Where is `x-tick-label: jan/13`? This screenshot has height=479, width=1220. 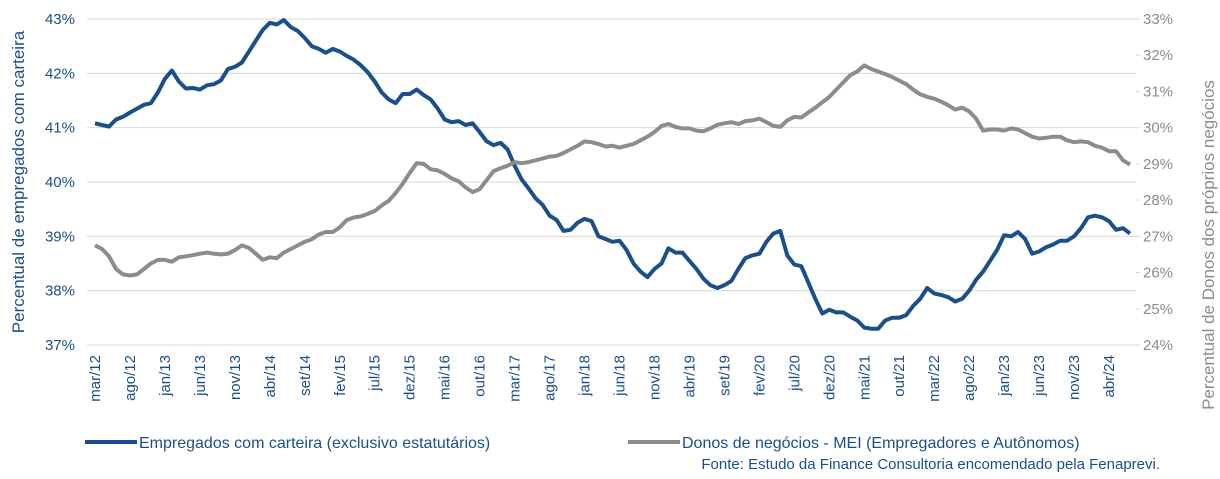 x-tick-label: jan/13 is located at coordinates (165, 376).